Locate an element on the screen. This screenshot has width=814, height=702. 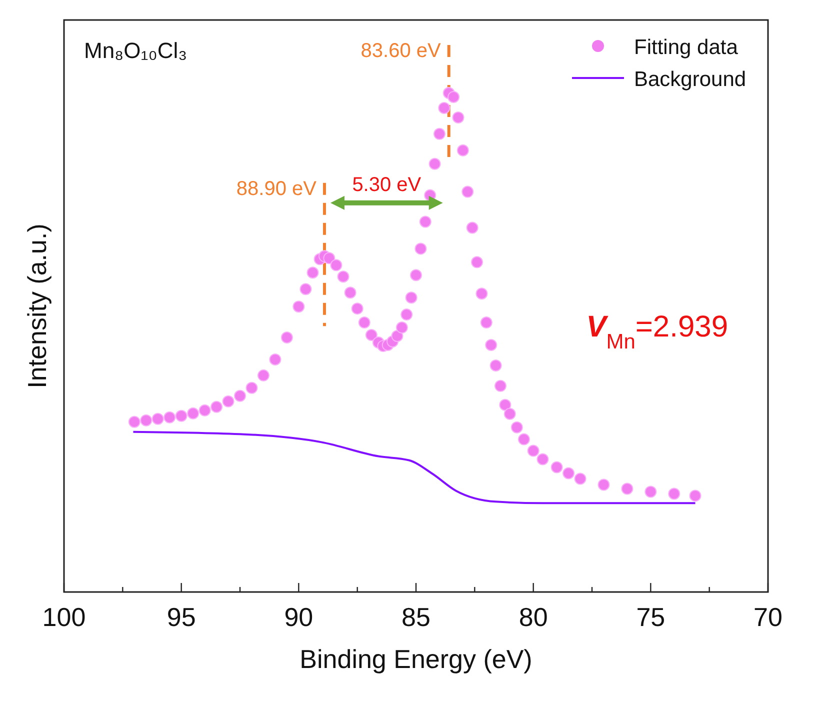
x-tick-label: 90 is located at coordinates (299, 617).